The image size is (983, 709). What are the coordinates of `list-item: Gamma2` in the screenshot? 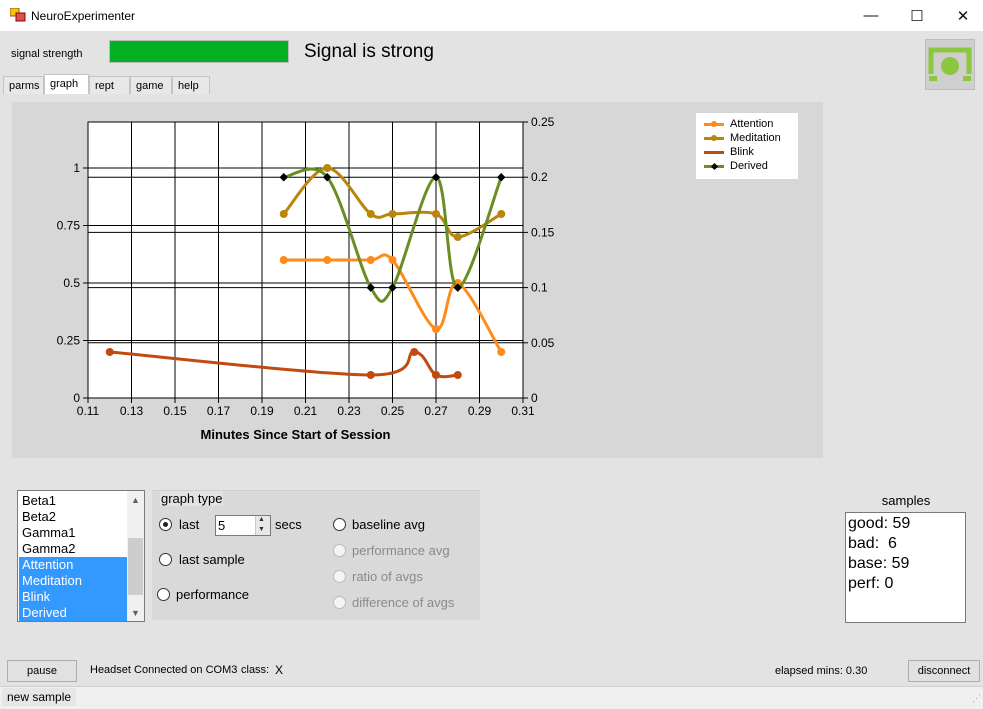 It's located at (49, 548).